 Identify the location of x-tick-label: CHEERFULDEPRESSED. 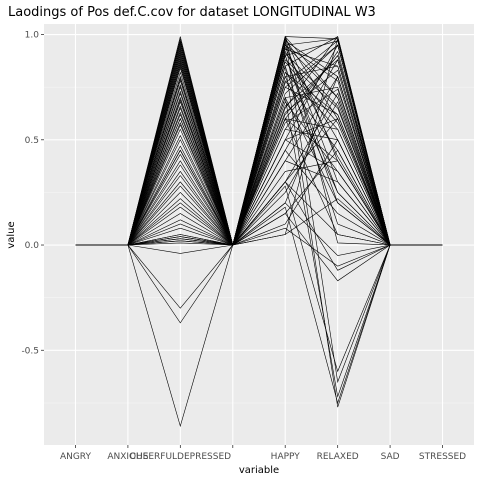
(181, 457).